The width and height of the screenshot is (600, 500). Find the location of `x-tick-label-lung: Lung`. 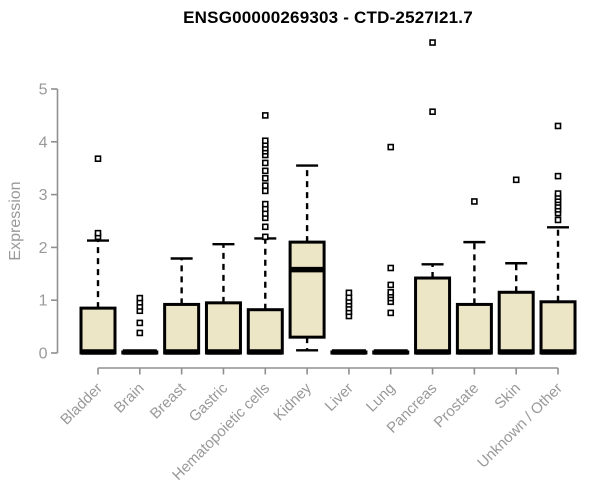

x-tick-label-lung: Lung is located at coordinates (381, 398).